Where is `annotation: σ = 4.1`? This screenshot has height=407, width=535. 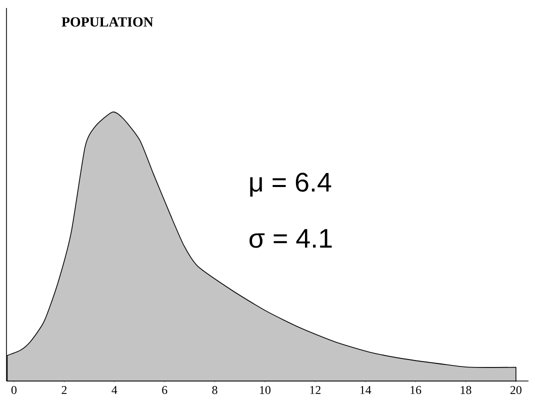 annotation: σ = 4.1 is located at coordinates (291, 238).